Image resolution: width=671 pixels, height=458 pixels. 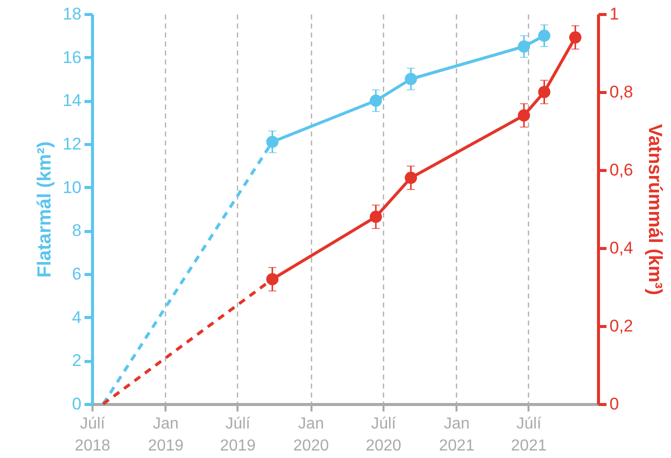 What do you see at coordinates (622, 248) in the screenshot?
I see `y2-tick-label: 0,4` at bounding box center [622, 248].